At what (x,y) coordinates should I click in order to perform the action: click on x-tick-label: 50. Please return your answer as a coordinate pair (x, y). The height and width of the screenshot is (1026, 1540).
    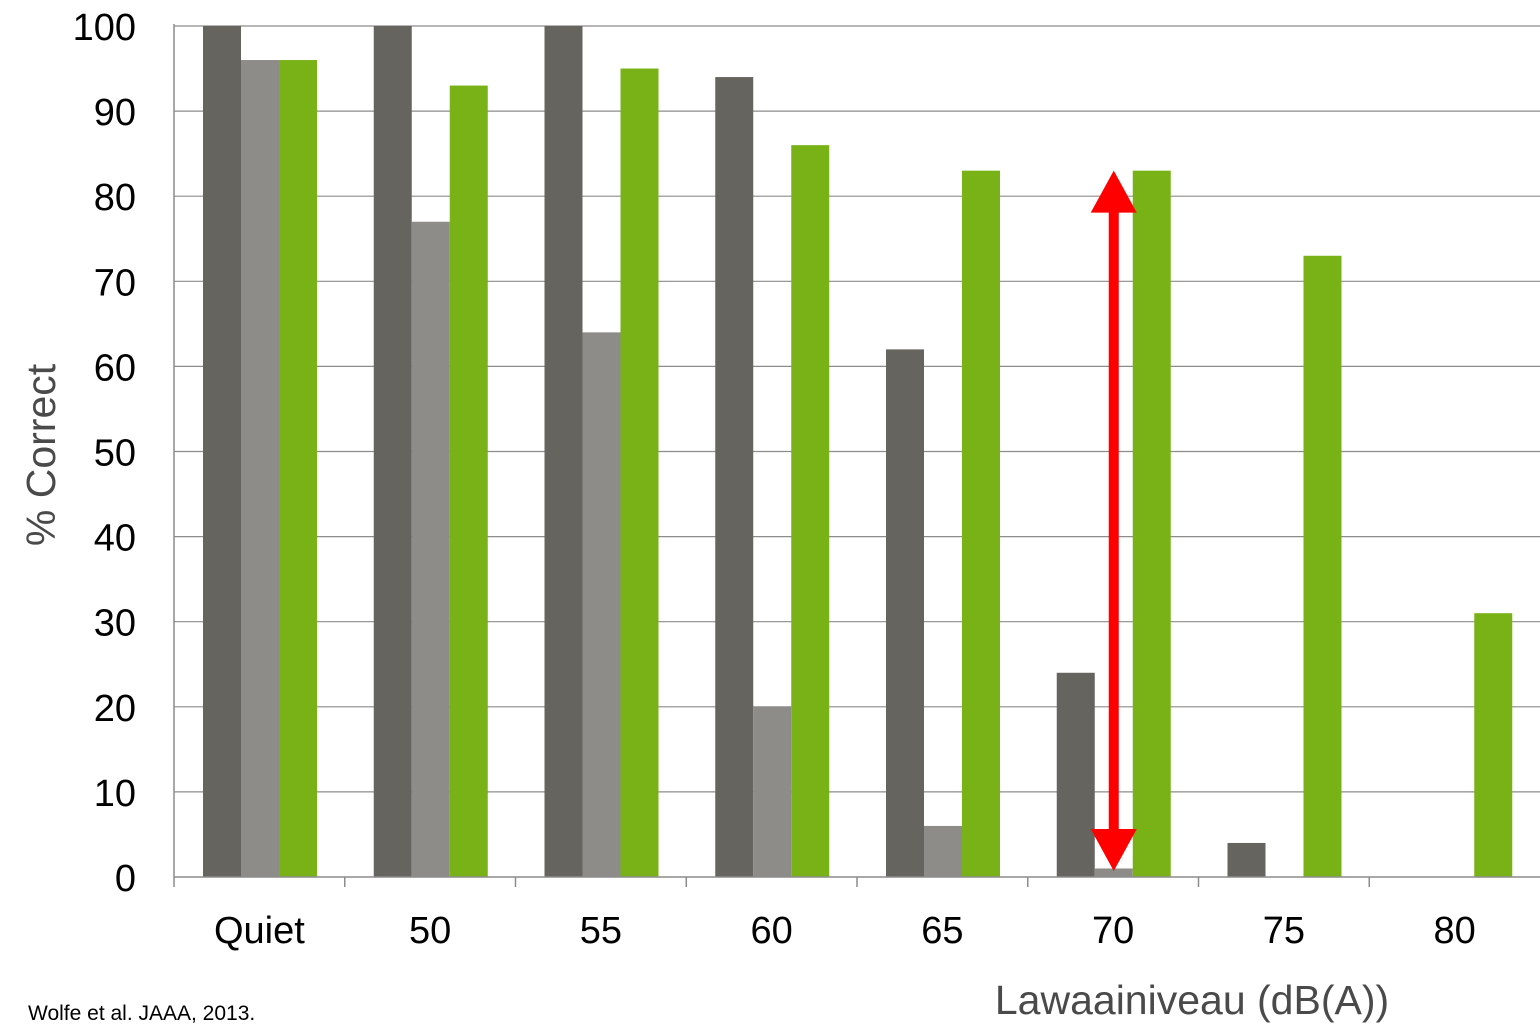
    Looking at the image, I should click on (430, 931).